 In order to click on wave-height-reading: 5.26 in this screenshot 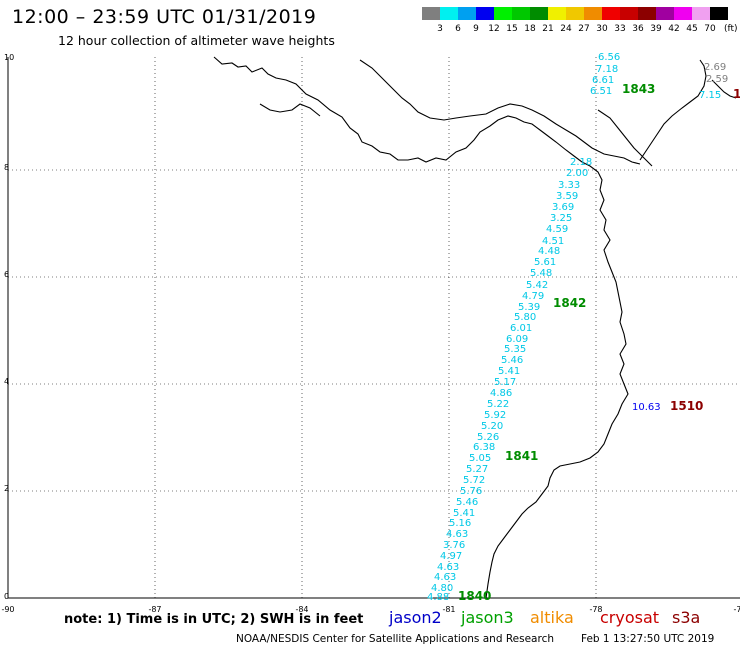, I will do `click(488, 437)`.